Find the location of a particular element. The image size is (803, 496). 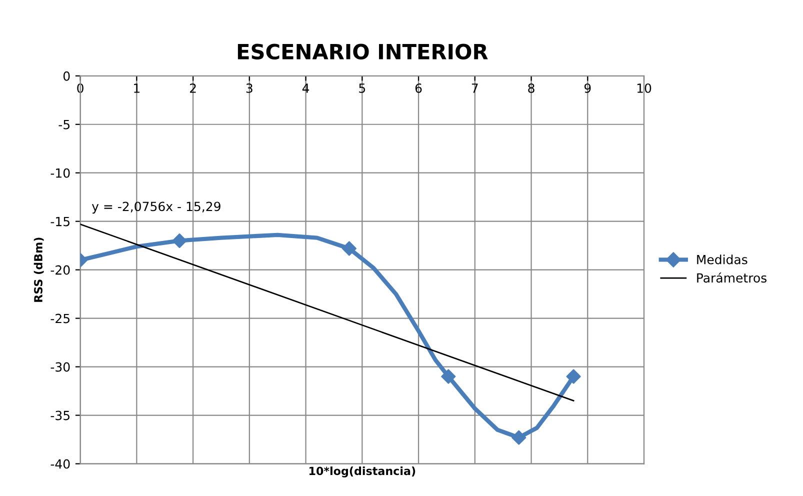

y-tick-label: 0 is located at coordinates (66, 76).